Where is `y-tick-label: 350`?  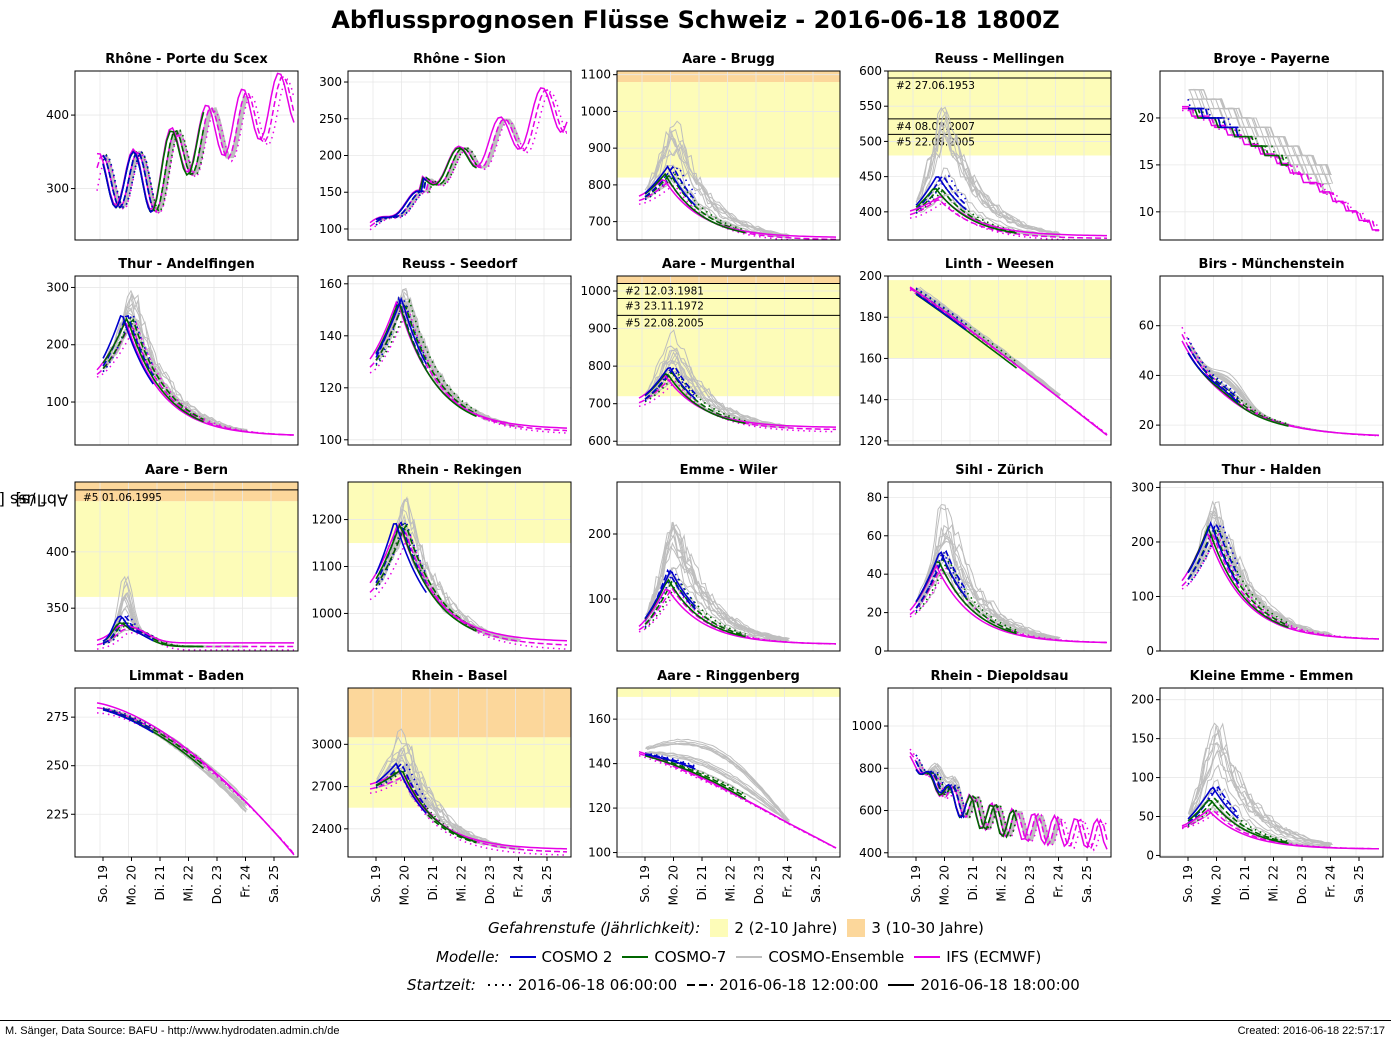
y-tick-label: 350 is located at coordinates (57, 608).